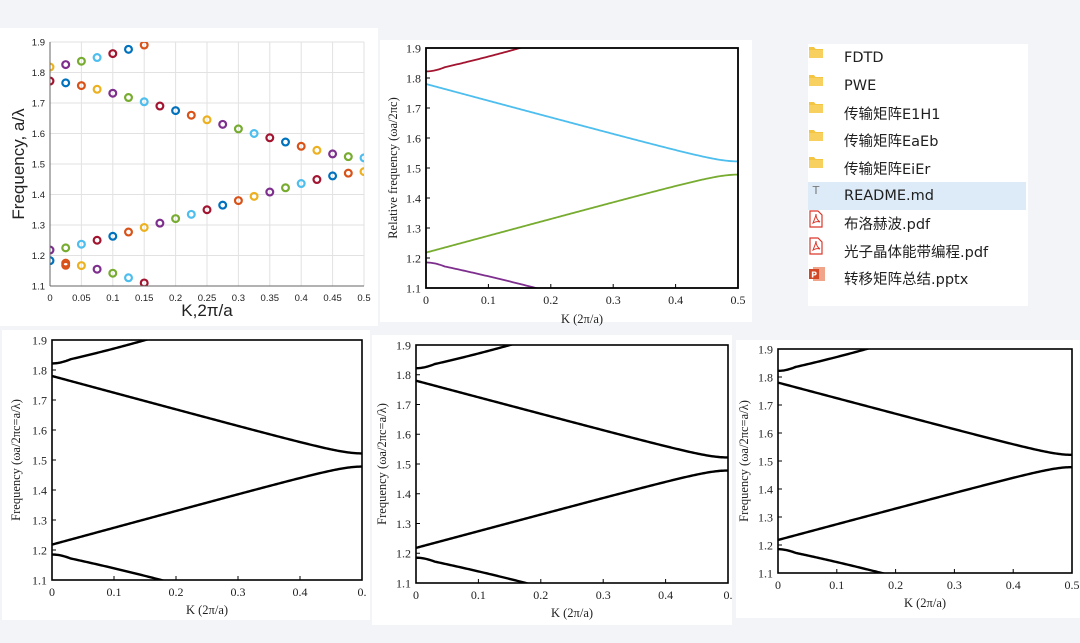 The height and width of the screenshot is (643, 1080). I want to click on file-name: README.md, so click(889, 196).